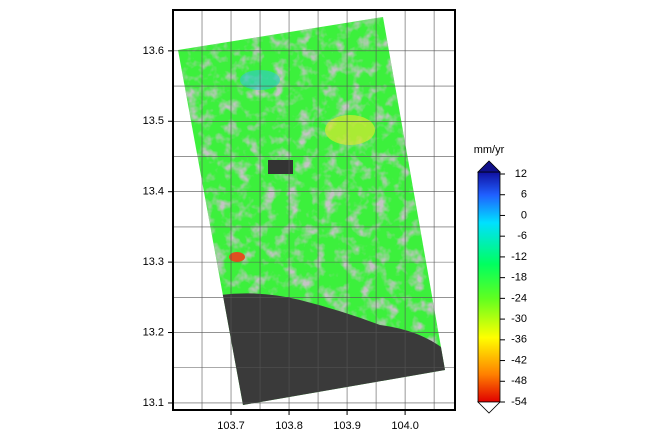  Describe the element at coordinates (347, 426) in the screenshot. I see `x-tick-label: 103.9` at that location.